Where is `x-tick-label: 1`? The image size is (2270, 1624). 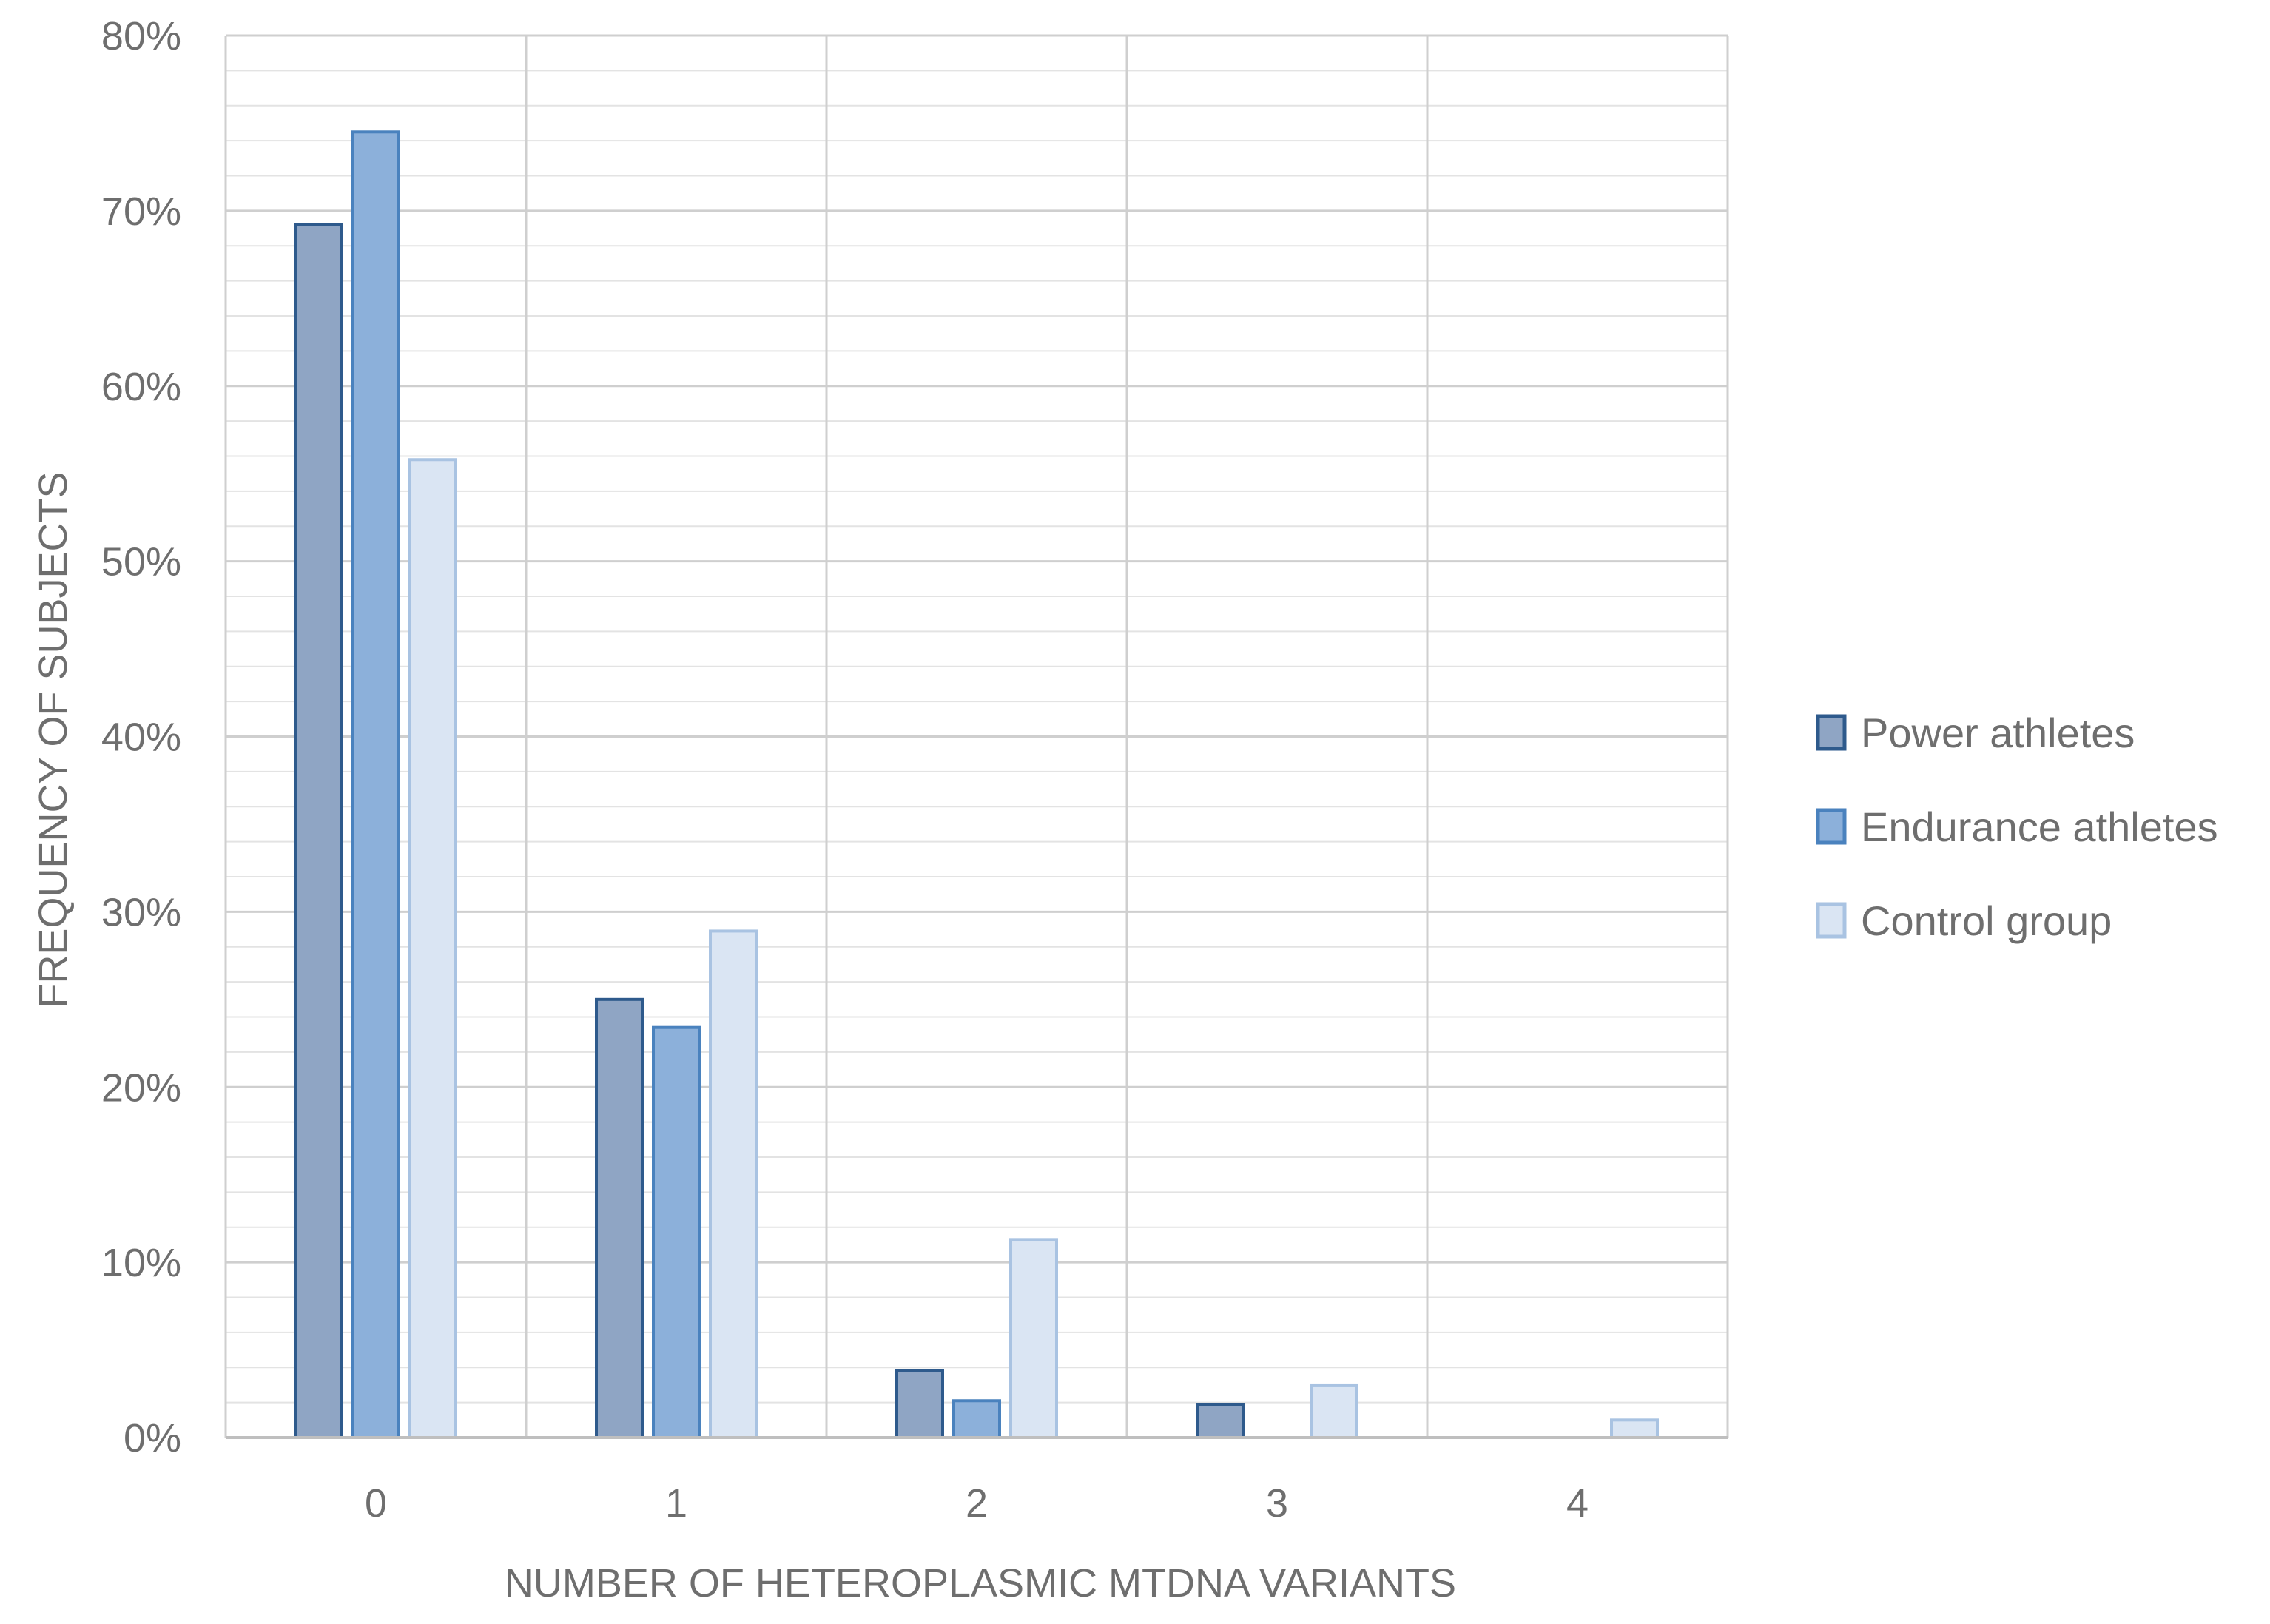
x-tick-label: 1 is located at coordinates (676, 1503).